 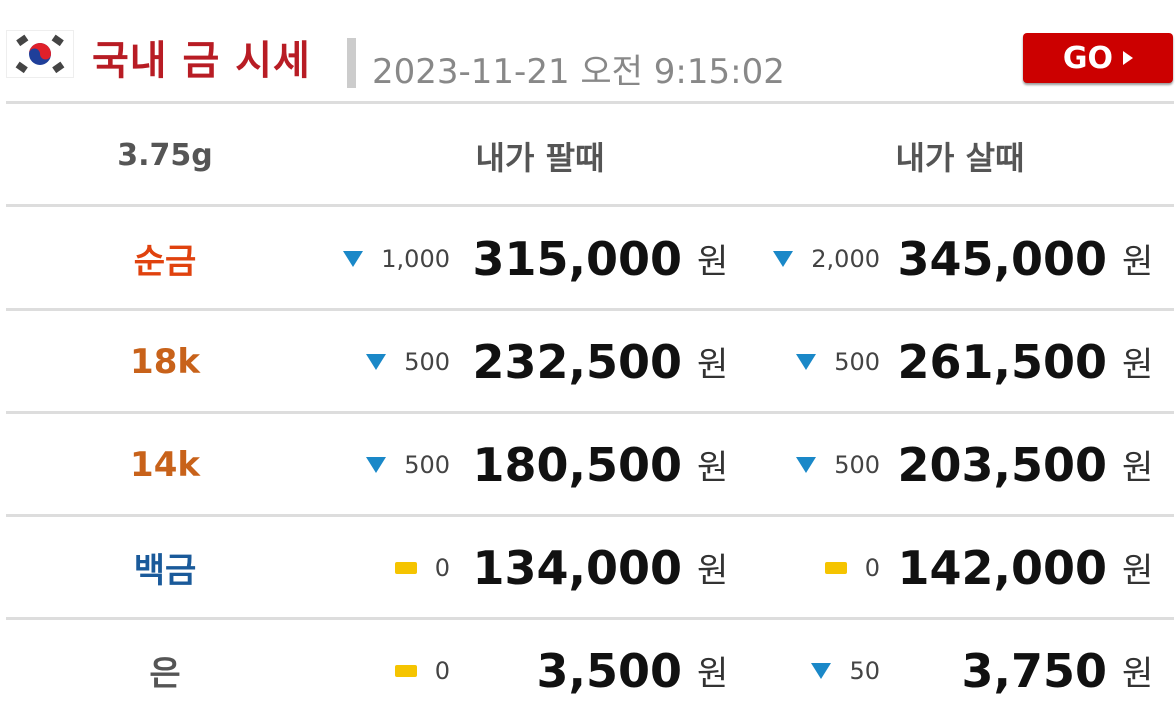 I want to click on table-row: 순금 1,000 315,000 원 2,000 345,000 원, so click(x=588, y=258).